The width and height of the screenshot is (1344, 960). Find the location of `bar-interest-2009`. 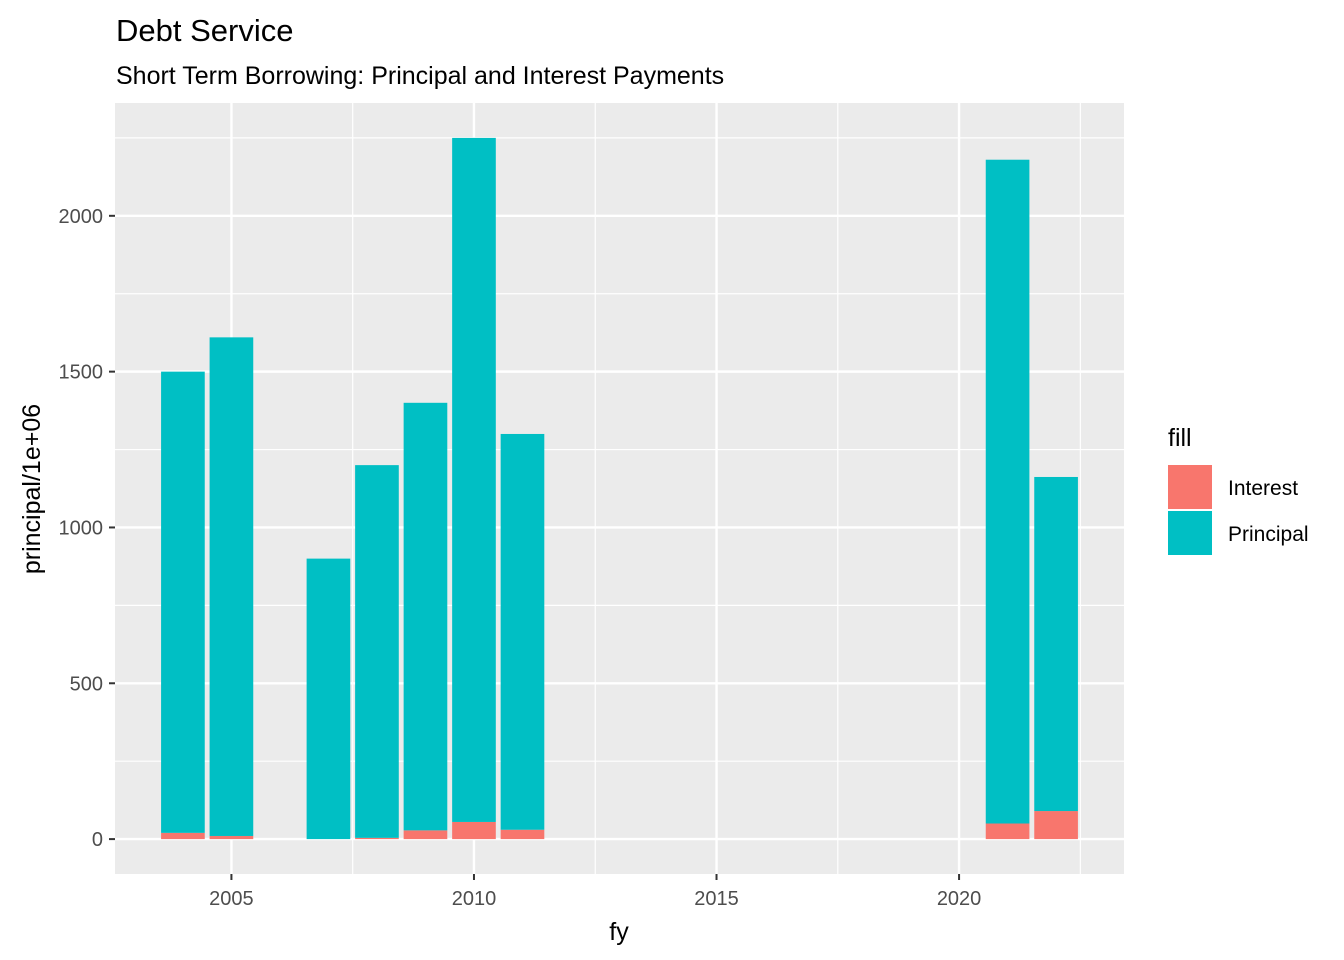

bar-interest-2009 is located at coordinates (425, 835).